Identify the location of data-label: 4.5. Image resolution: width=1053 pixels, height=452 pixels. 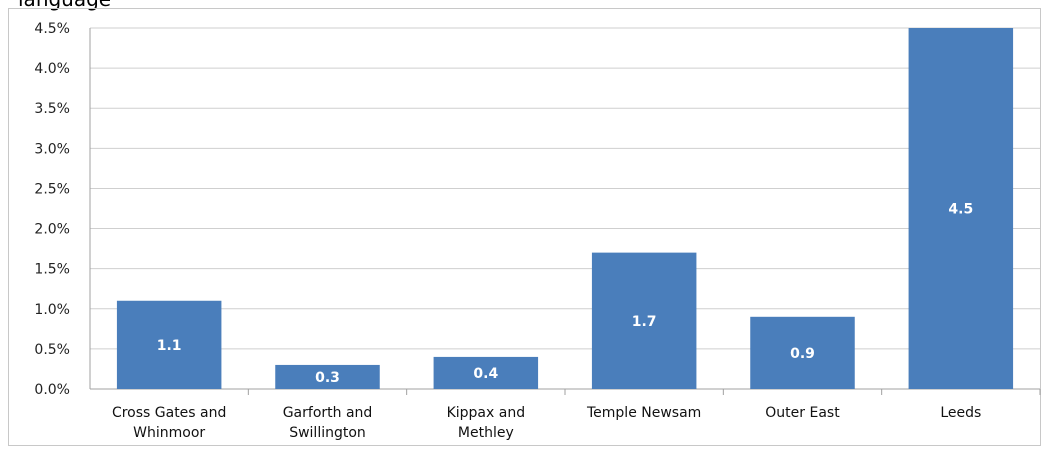
(960, 210).